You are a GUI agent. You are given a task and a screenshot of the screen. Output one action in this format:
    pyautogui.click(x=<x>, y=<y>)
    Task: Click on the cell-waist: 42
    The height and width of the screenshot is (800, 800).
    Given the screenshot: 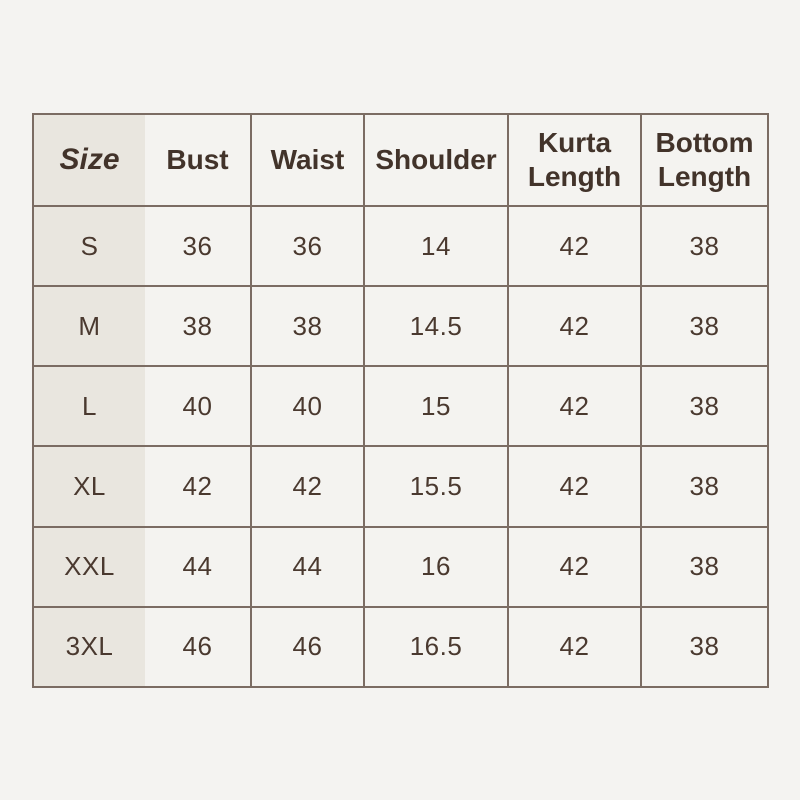 What is the action you would take?
    pyautogui.click(x=307, y=486)
    